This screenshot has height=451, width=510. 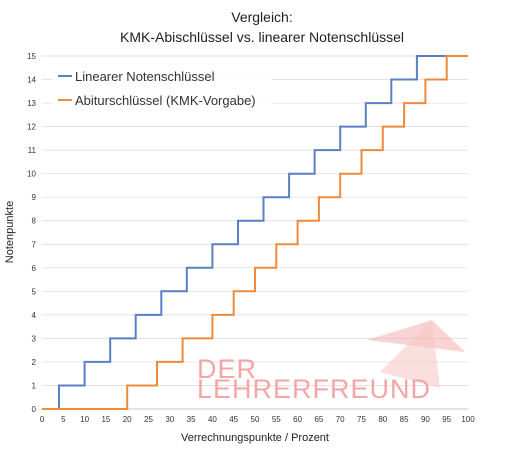 What do you see at coordinates (165, 100) in the screenshot?
I see `legend-label-abitur: Abiturschlüssel (KMK-Vorgabe)` at bounding box center [165, 100].